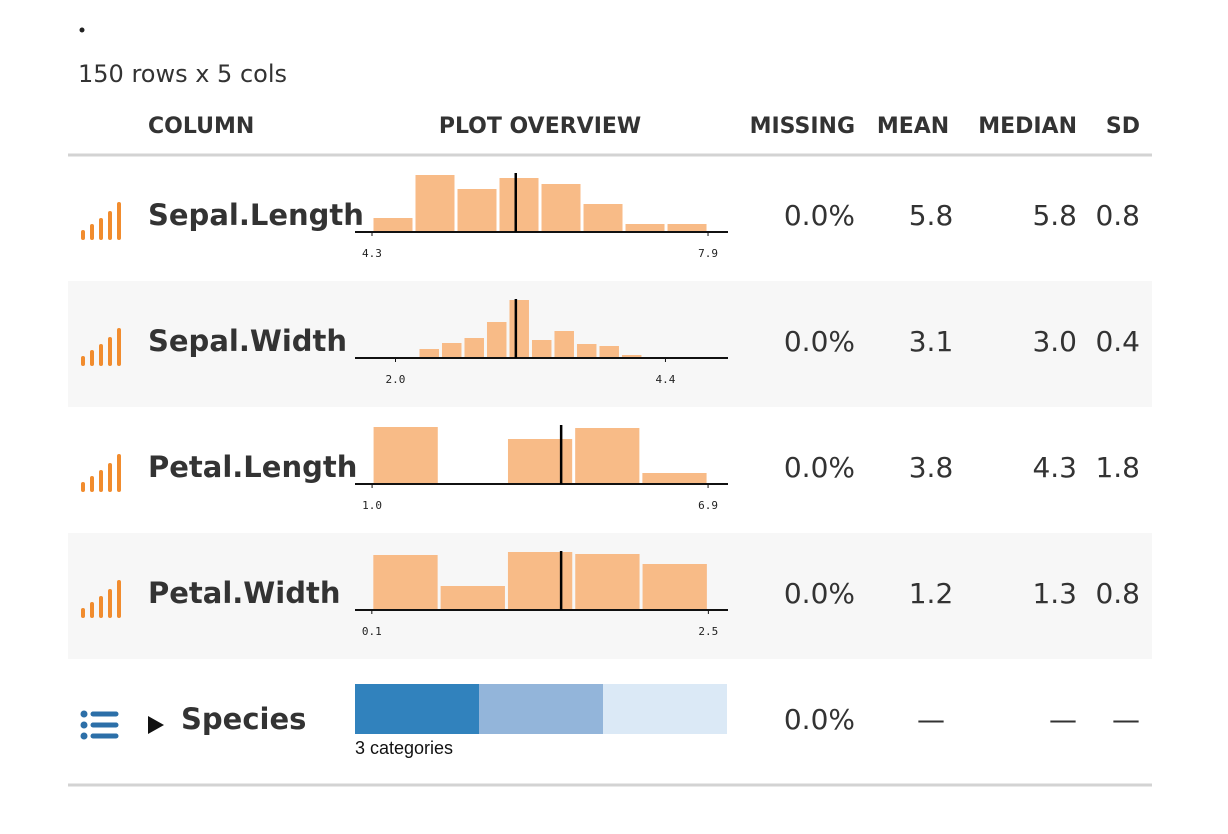 Image resolution: width=1228 pixels, height=834 pixels. Describe the element at coordinates (182, 74) in the screenshot. I see `table-title: 150 rows x 5 cols` at that location.